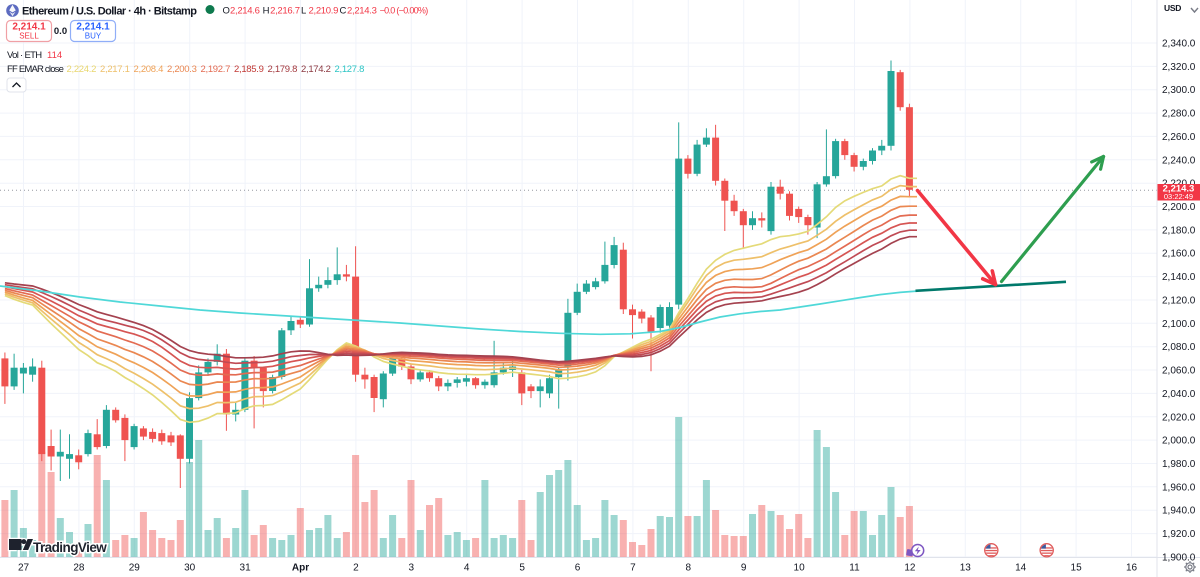 The height and width of the screenshot is (577, 1200). Describe the element at coordinates (54, 55) in the screenshot. I see `svg-text: 114` at that location.